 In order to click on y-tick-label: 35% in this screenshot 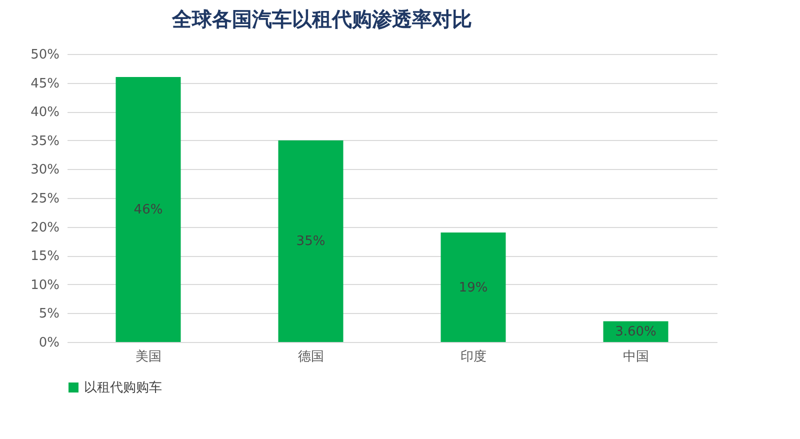, I will do `click(45, 141)`.